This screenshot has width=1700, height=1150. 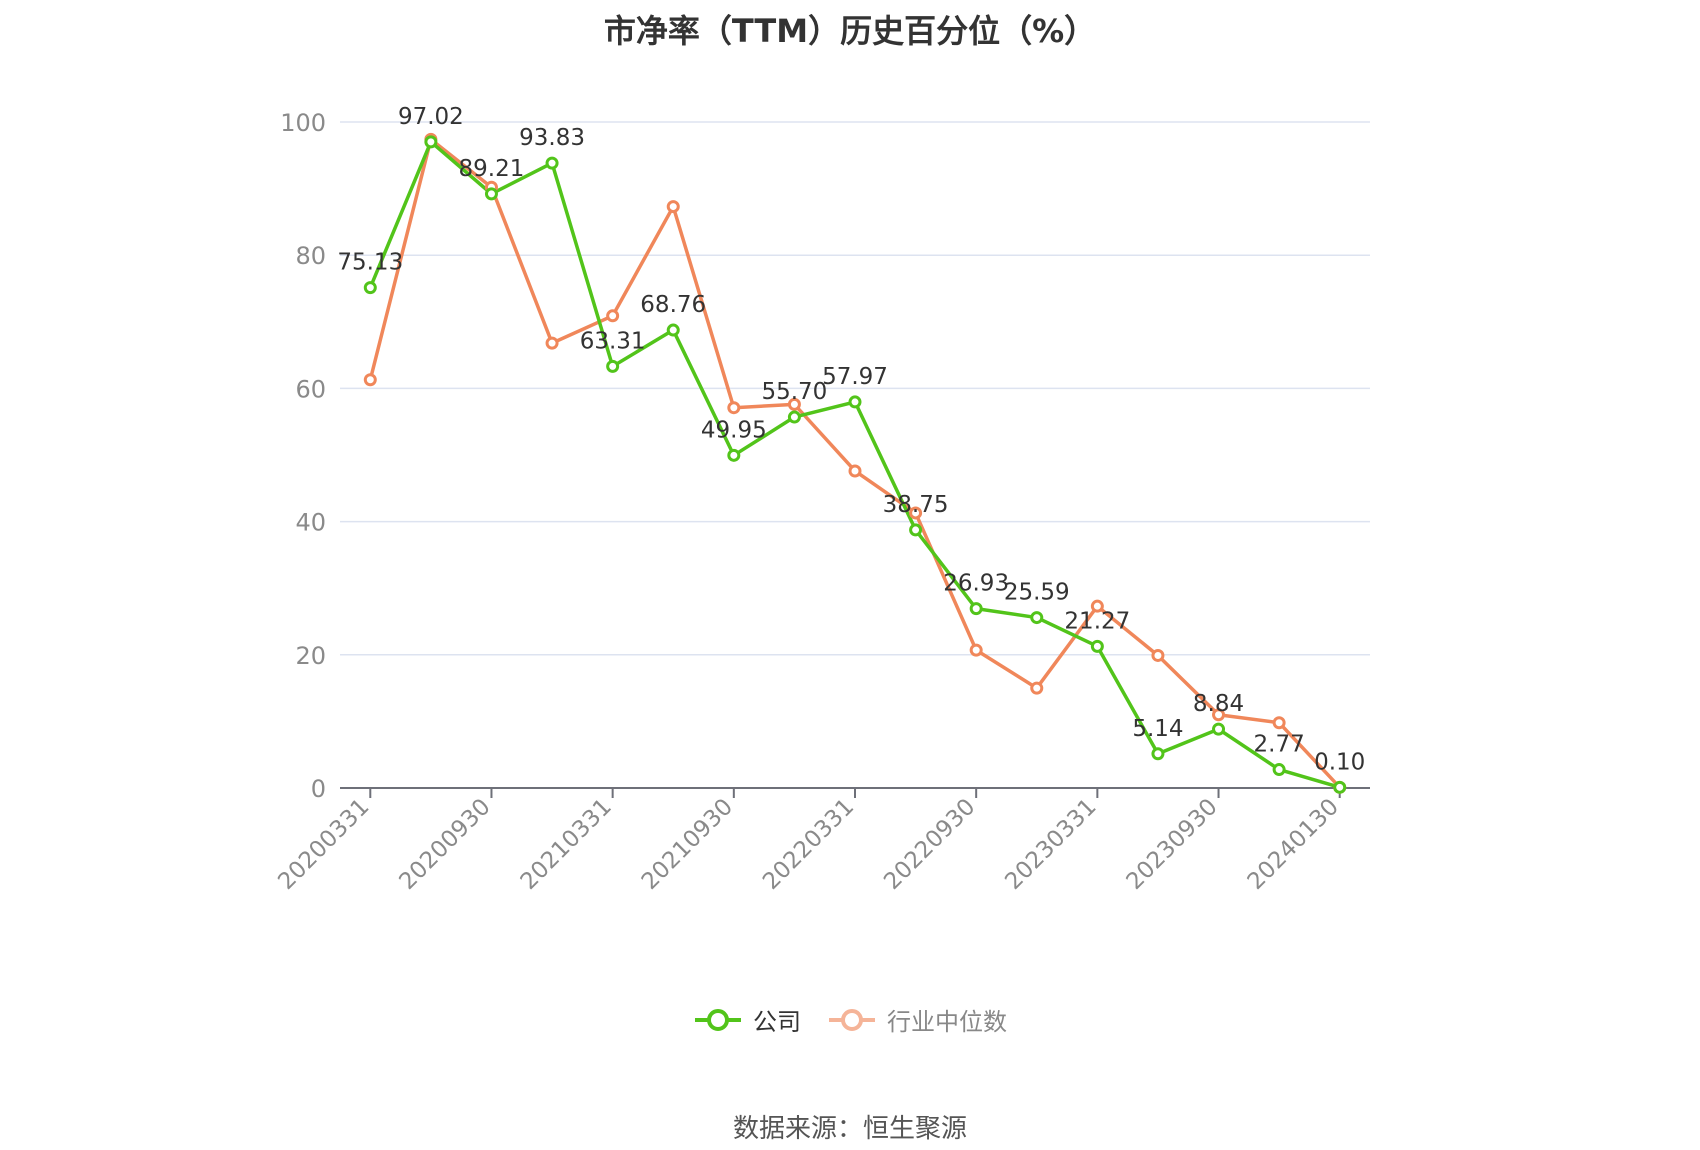 What do you see at coordinates (370, 263) in the screenshot?
I see `data-label: 75.13` at bounding box center [370, 263].